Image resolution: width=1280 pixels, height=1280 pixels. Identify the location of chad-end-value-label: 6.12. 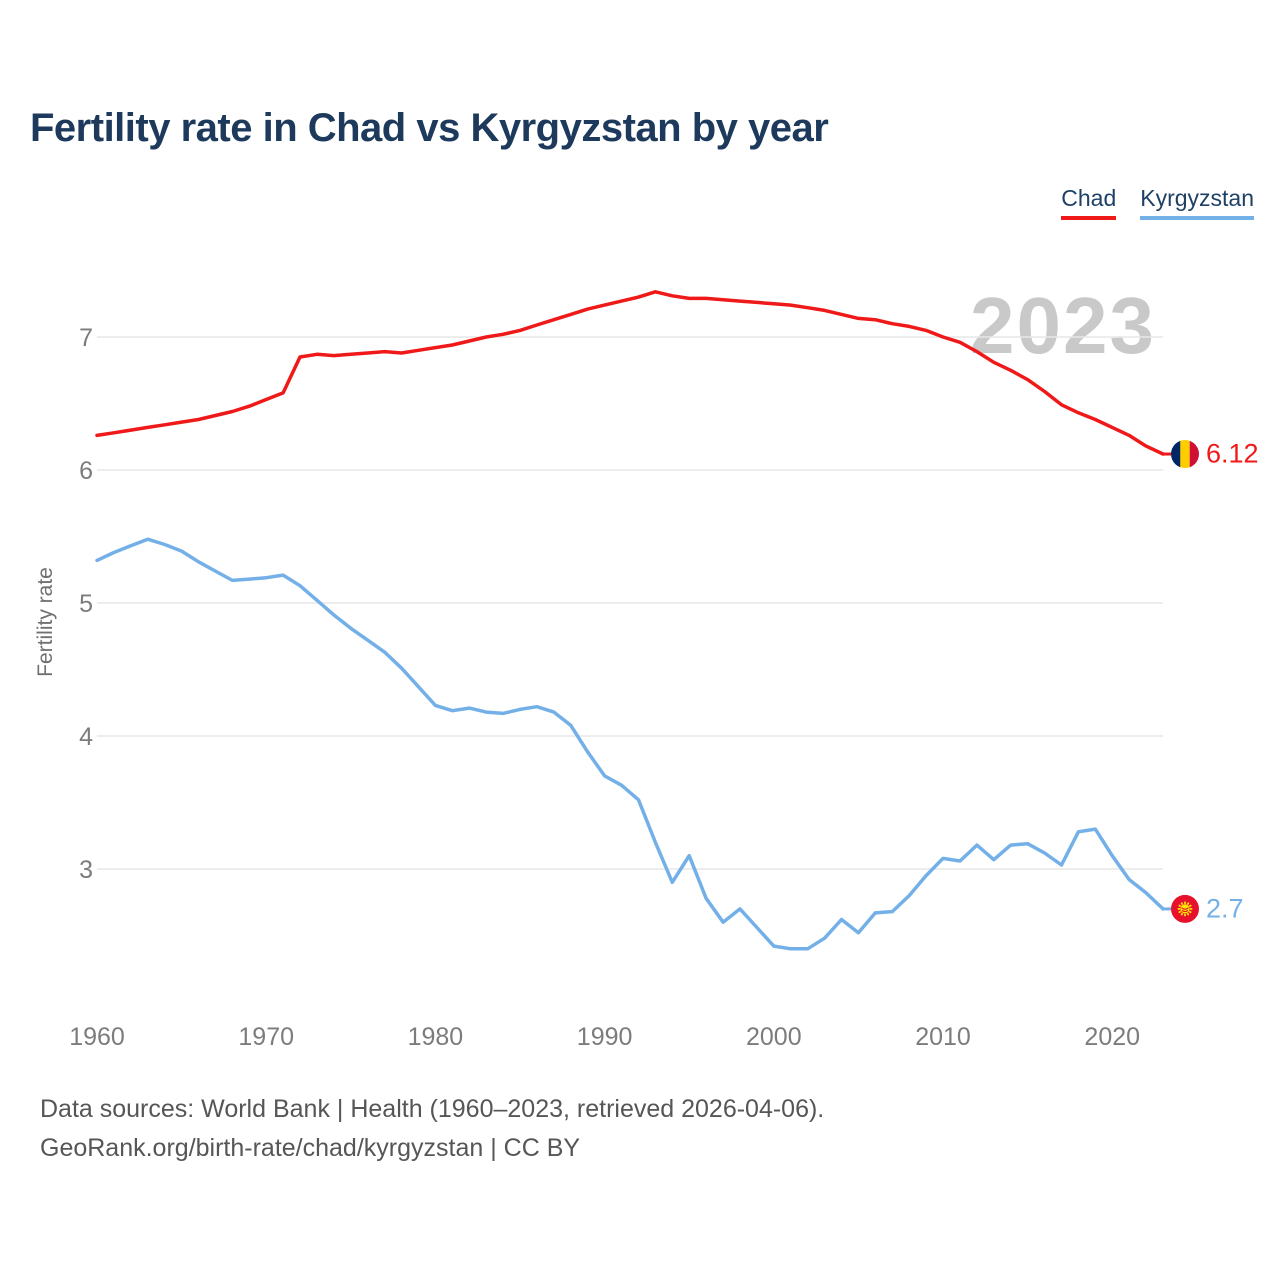
(1232, 453).